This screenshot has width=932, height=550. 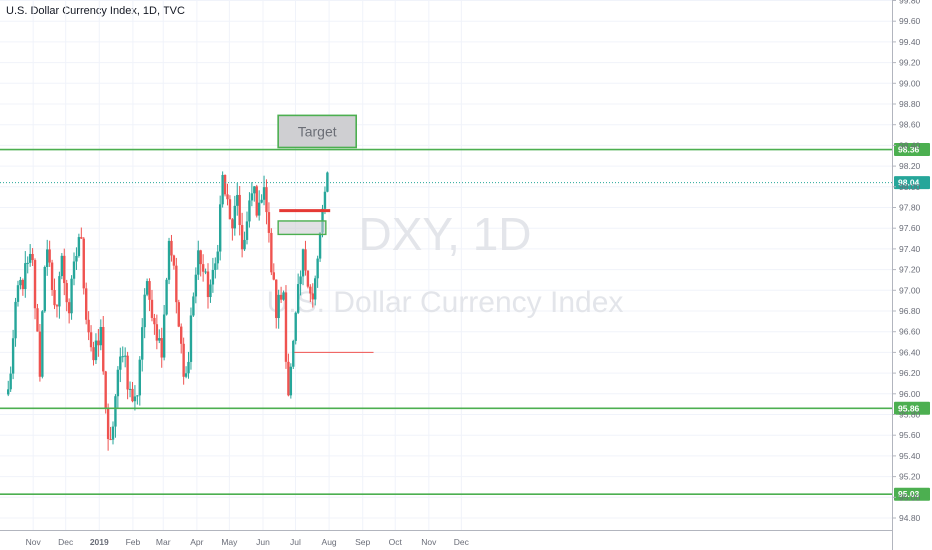 I want to click on y-tick-label: 98.80, so click(x=910, y=104).